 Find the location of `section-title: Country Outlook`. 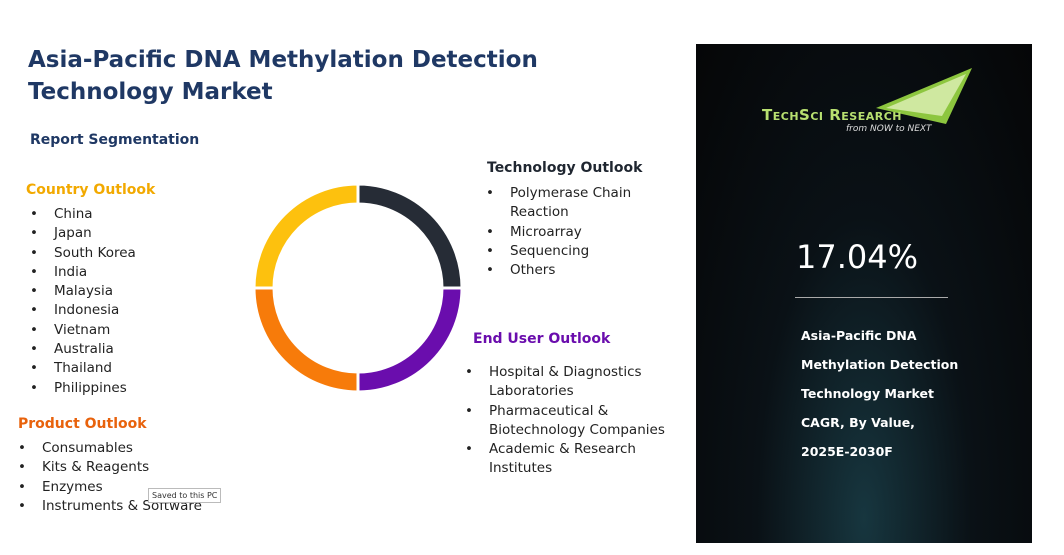

section-title: Country Outlook is located at coordinates (91, 190).